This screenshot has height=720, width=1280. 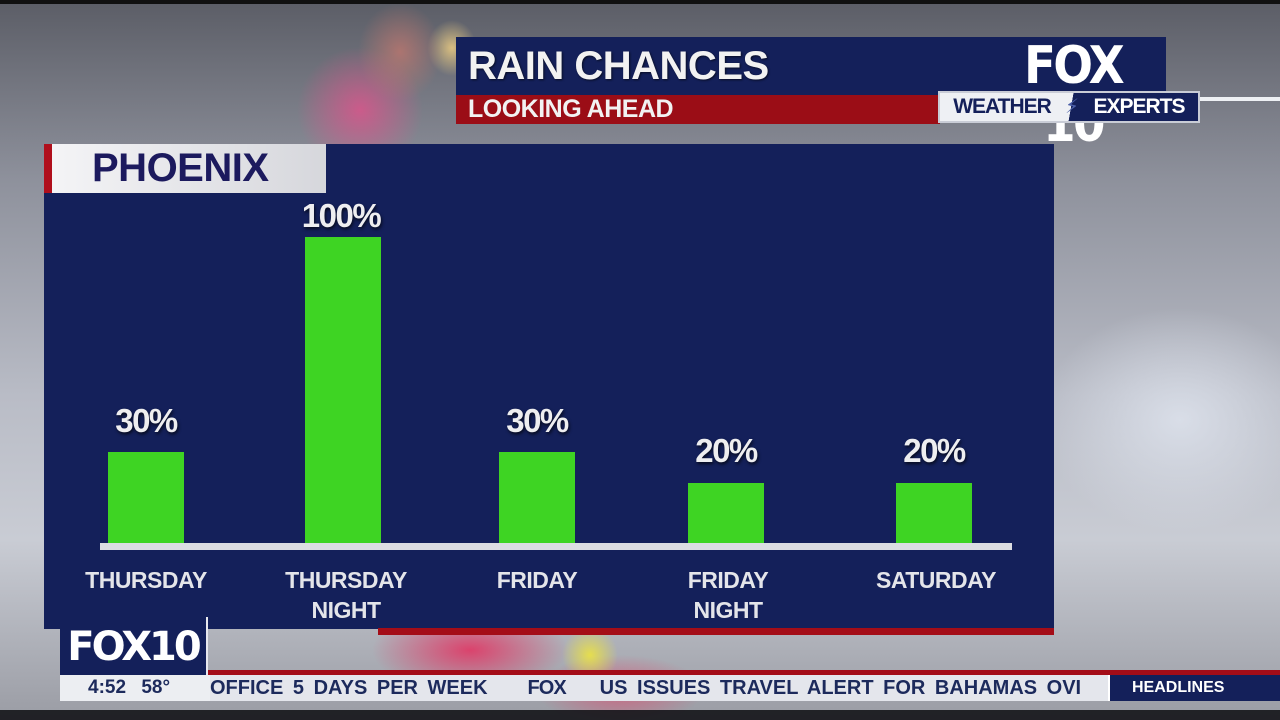 I want to click on bar-friday, so click(x=537, y=497).